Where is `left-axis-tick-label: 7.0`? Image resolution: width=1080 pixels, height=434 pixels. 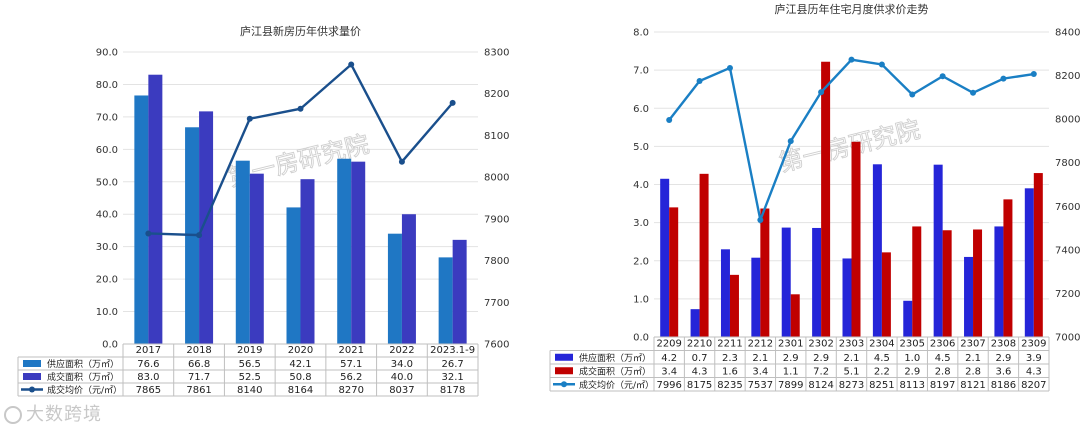
left-axis-tick-label: 7.0 is located at coordinates (641, 71).